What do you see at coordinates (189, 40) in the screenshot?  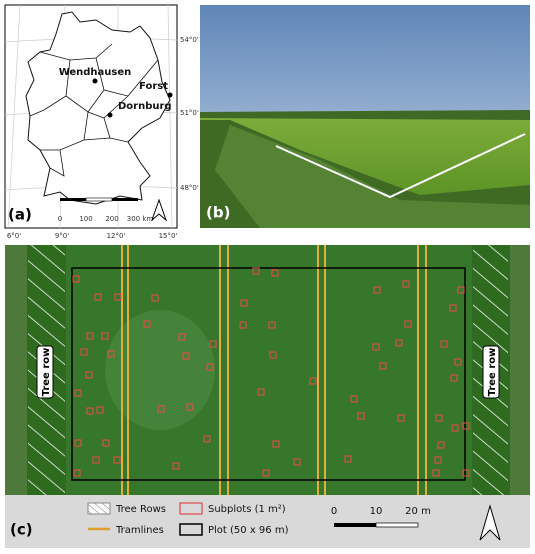 I see `lat-label: 54°0'` at bounding box center [189, 40].